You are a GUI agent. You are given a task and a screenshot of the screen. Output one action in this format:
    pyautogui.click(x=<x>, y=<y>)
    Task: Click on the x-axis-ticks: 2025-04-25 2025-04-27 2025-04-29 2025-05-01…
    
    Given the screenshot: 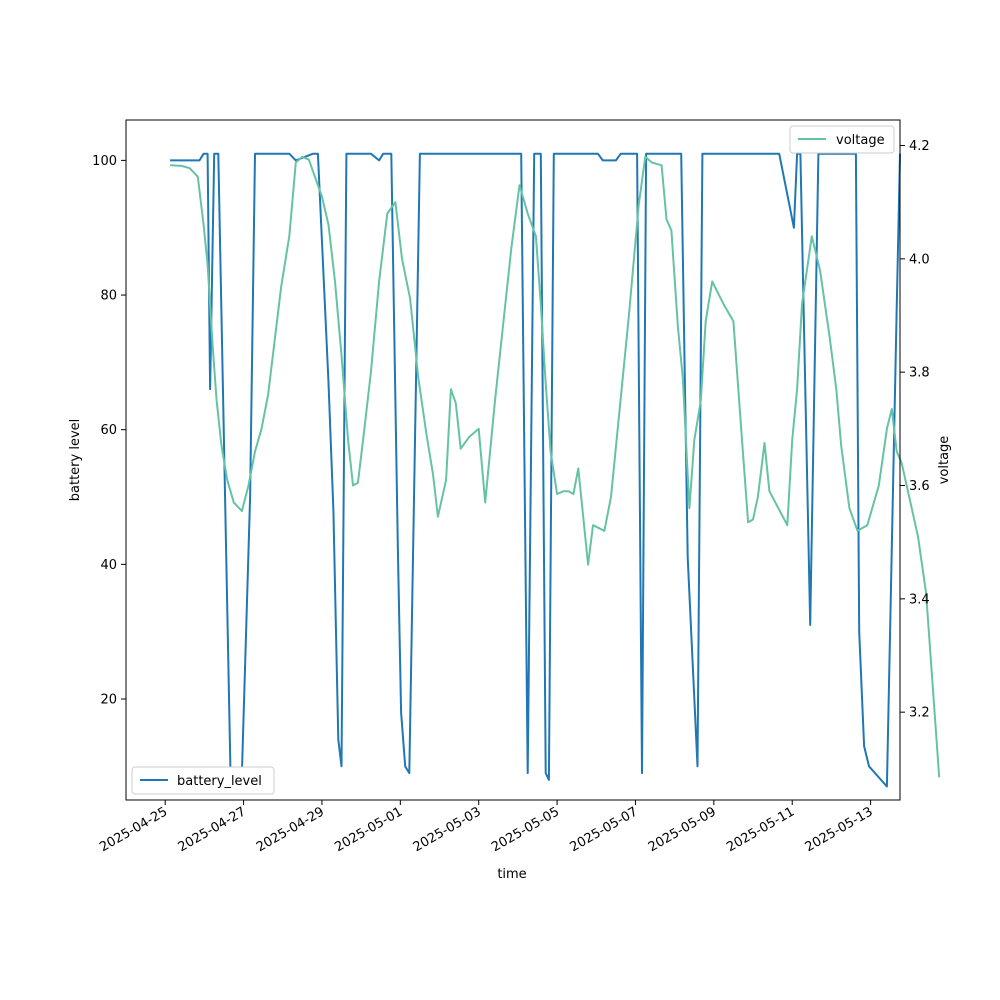 What is the action you would take?
    pyautogui.click(x=486, y=827)
    